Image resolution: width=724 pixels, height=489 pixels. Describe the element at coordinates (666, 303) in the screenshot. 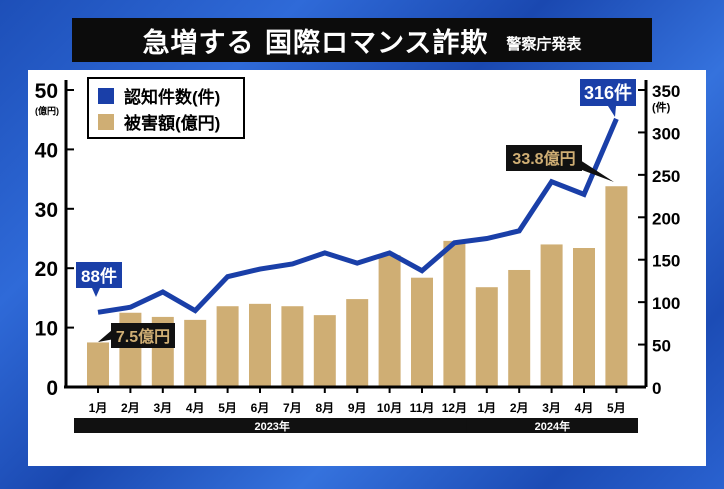

I see `right-tick-label: 100` at that location.